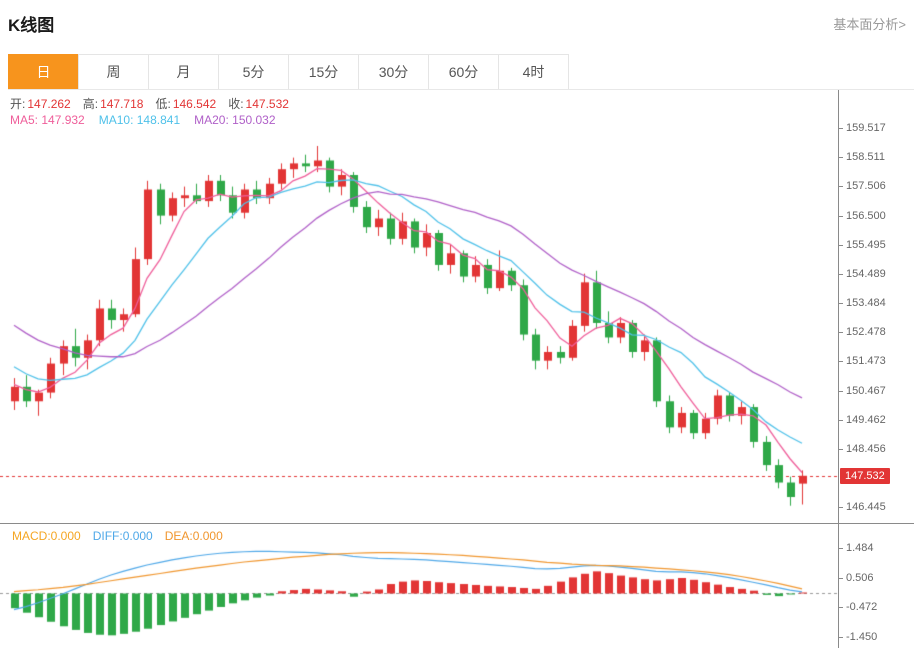 The width and height of the screenshot is (914, 648). I want to click on macd-value: DEA:0.000, so click(193, 536).